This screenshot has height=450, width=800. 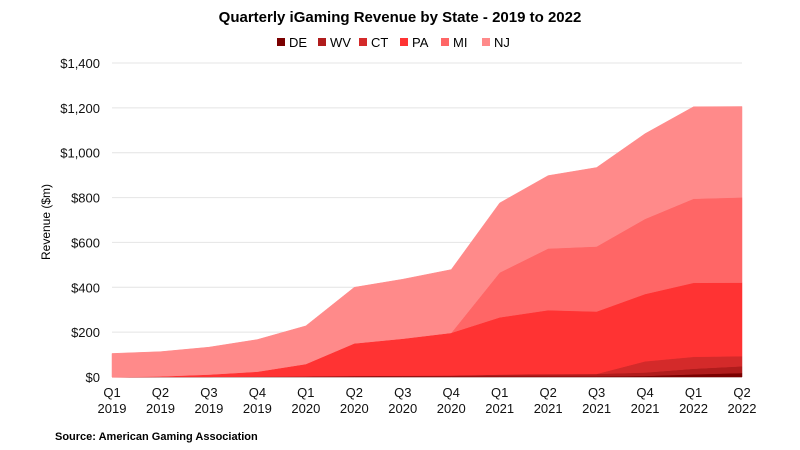 What do you see at coordinates (93, 377) in the screenshot?
I see `y-tick-label: $0` at bounding box center [93, 377].